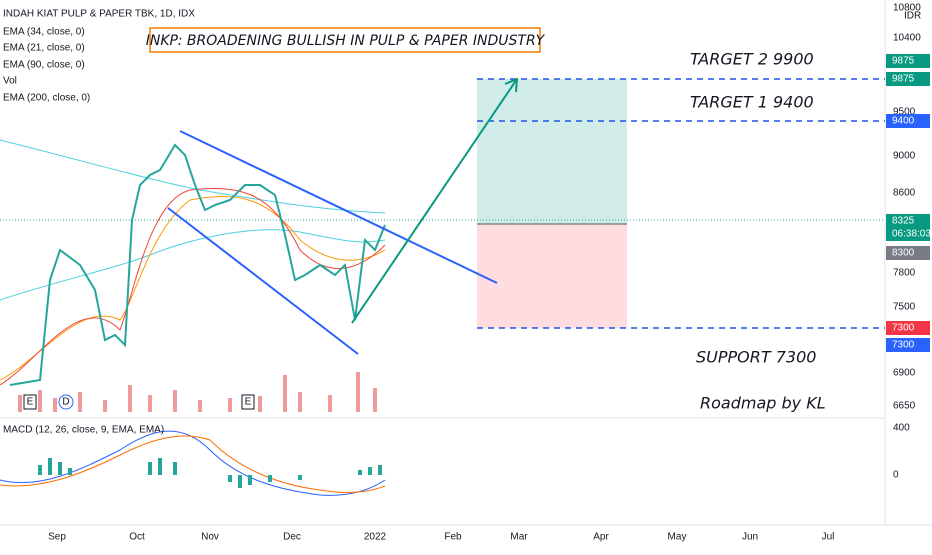 The height and width of the screenshot is (555, 932). What do you see at coordinates (911, 234) in the screenshot?
I see `price-badge-label: 06:38:03` at bounding box center [911, 234].